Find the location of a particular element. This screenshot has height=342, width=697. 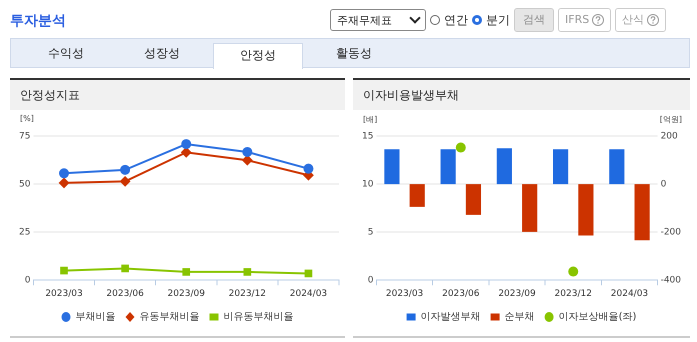

y-tick-label: 15 is located at coordinates (368, 136).